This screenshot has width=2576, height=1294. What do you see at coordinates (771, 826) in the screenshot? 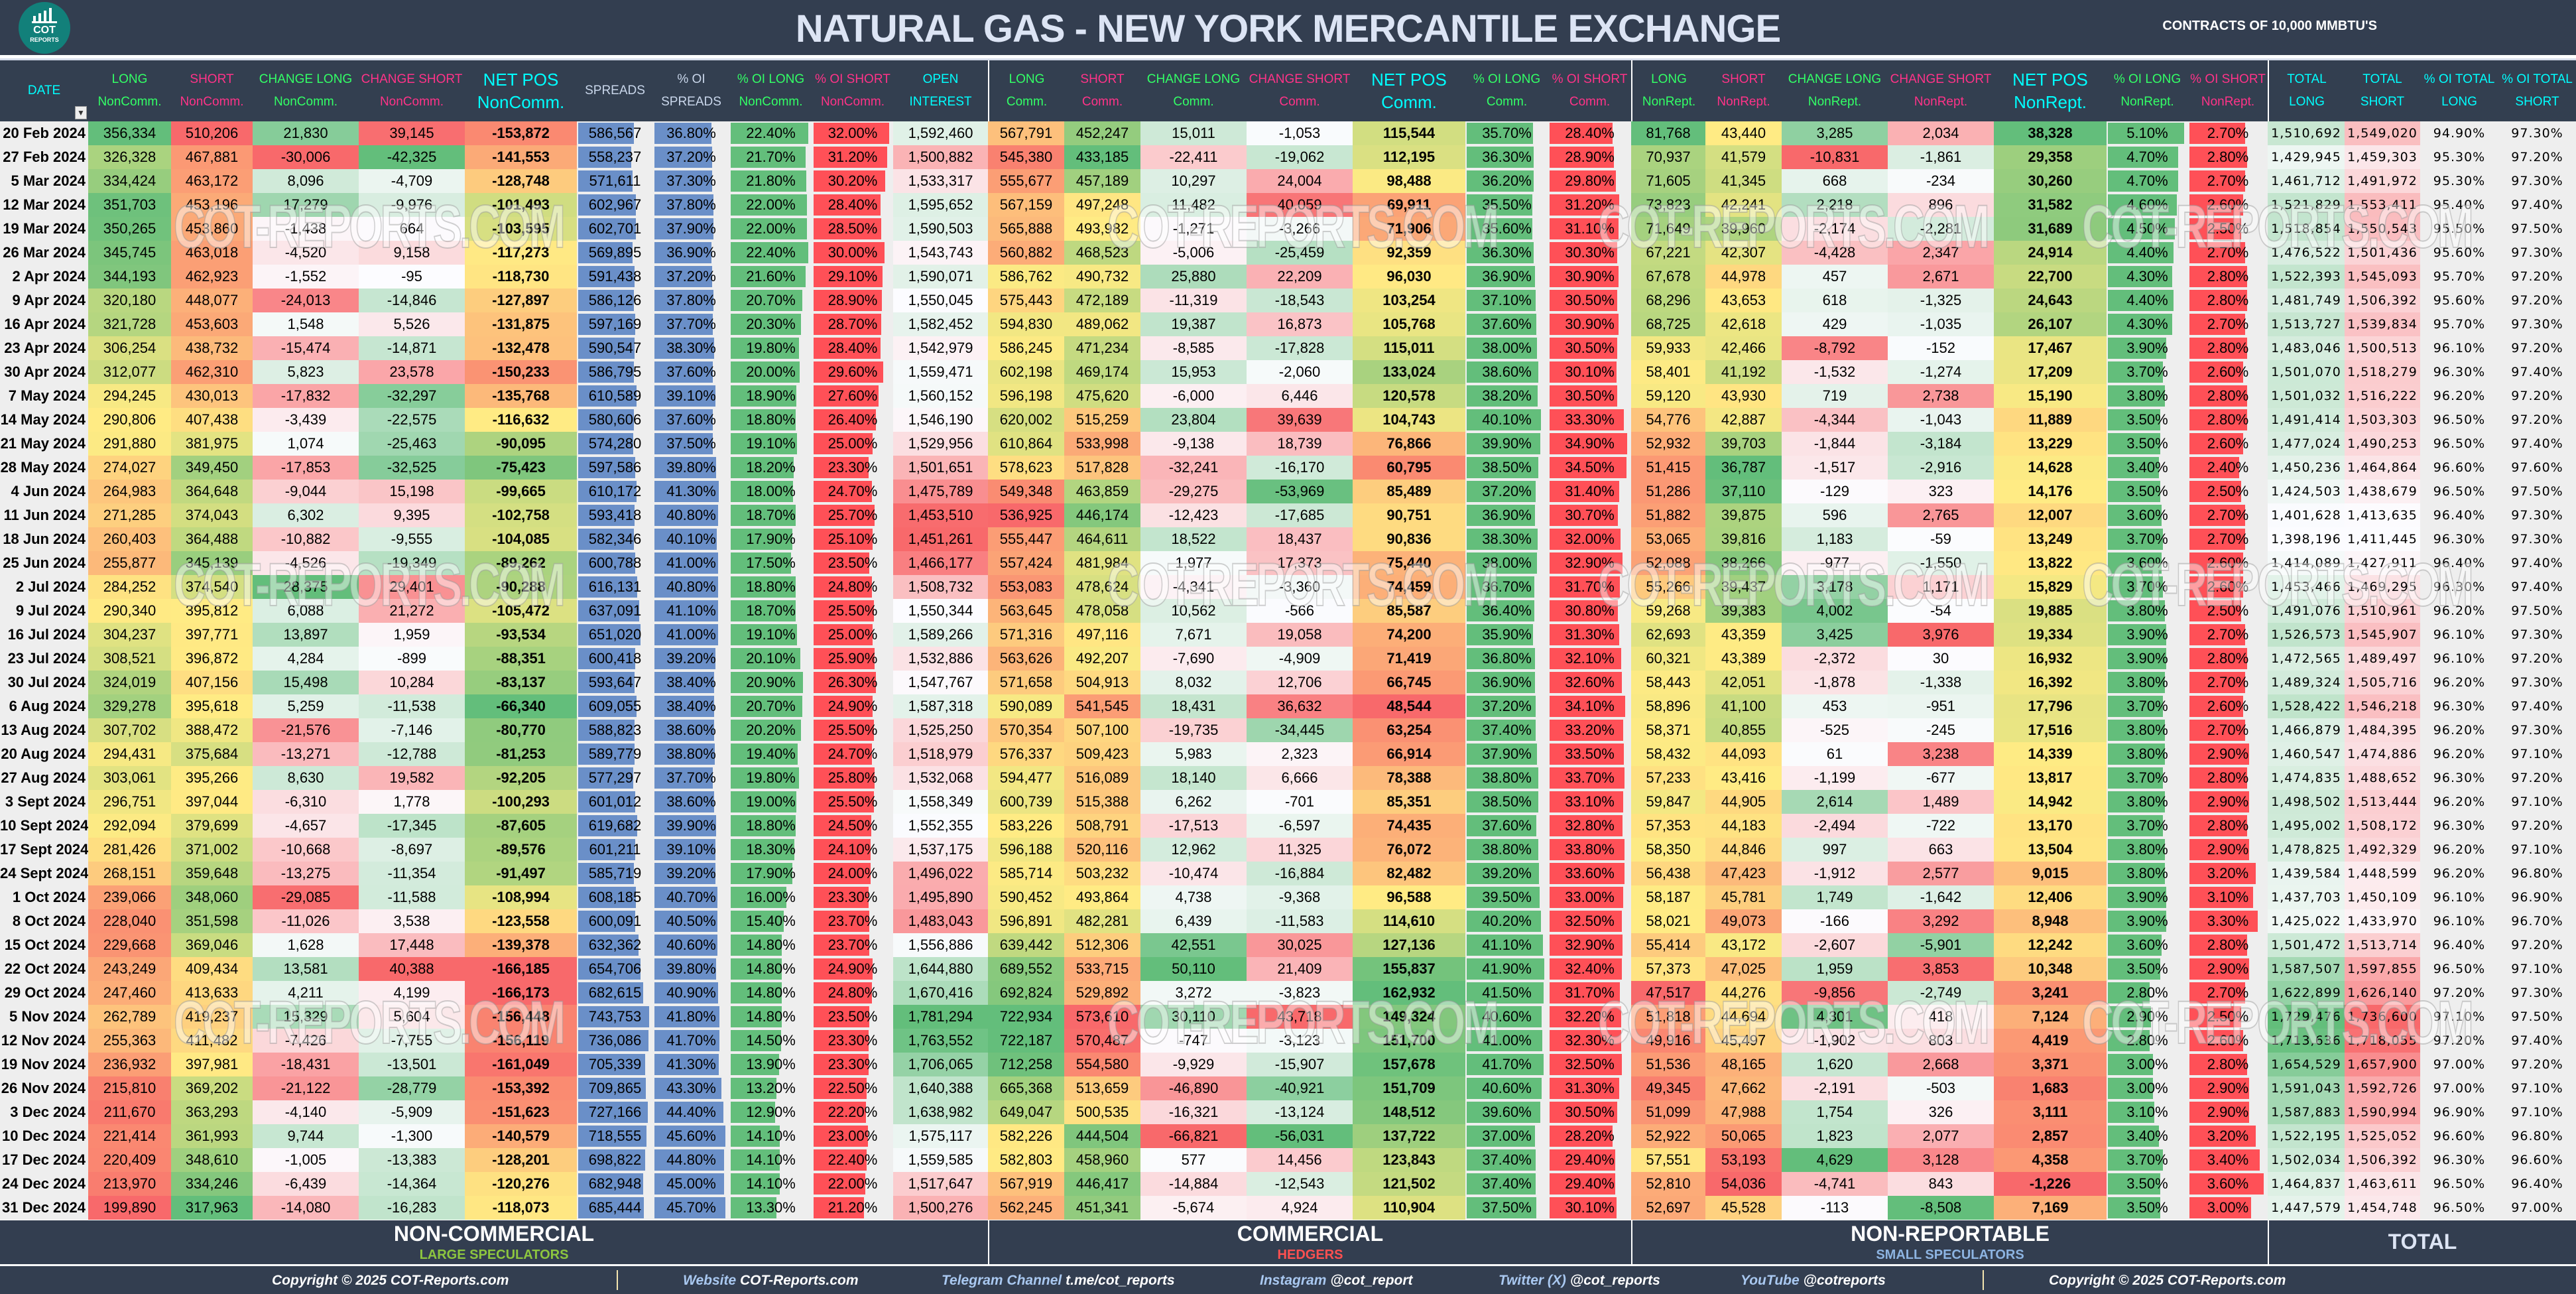
I see `cell-value: 18.80%` at bounding box center [771, 826].